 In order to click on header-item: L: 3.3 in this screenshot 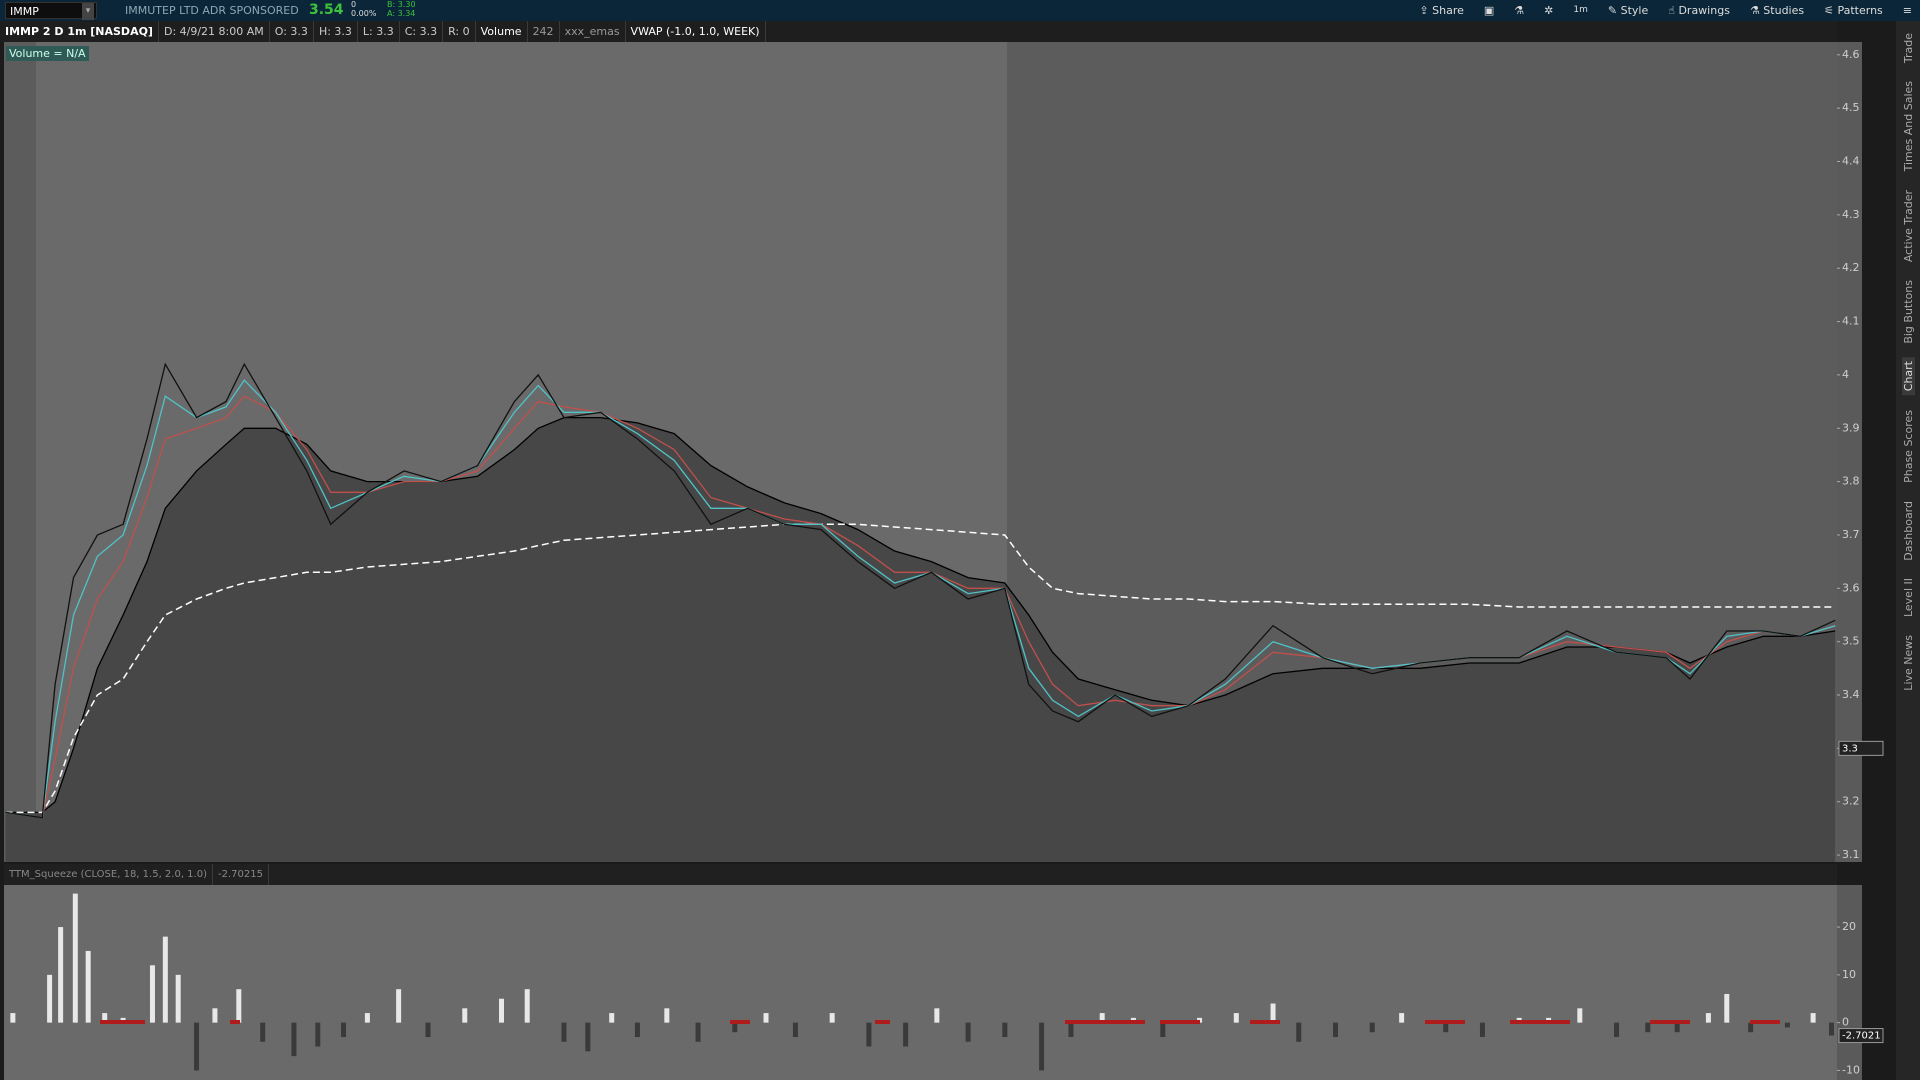, I will do `click(379, 31)`.